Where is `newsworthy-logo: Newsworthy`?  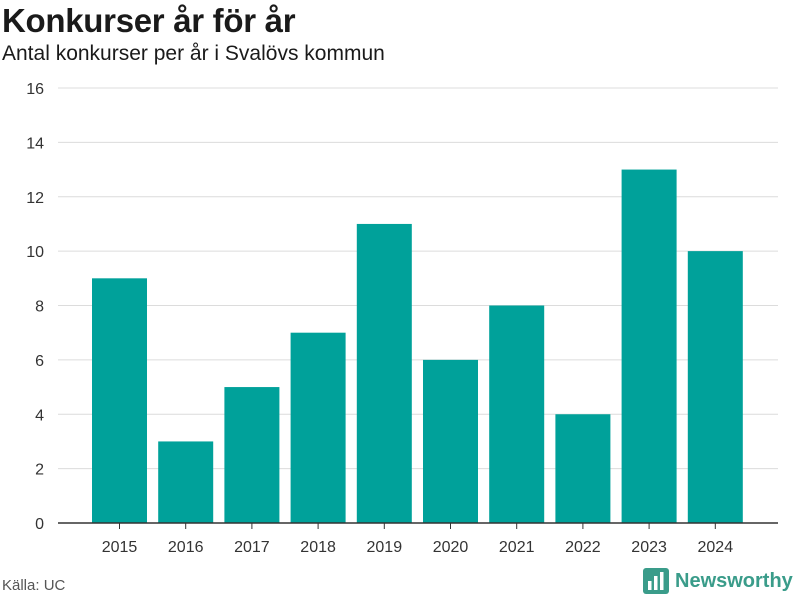
newsworthy-logo: Newsworthy is located at coordinates (718, 581).